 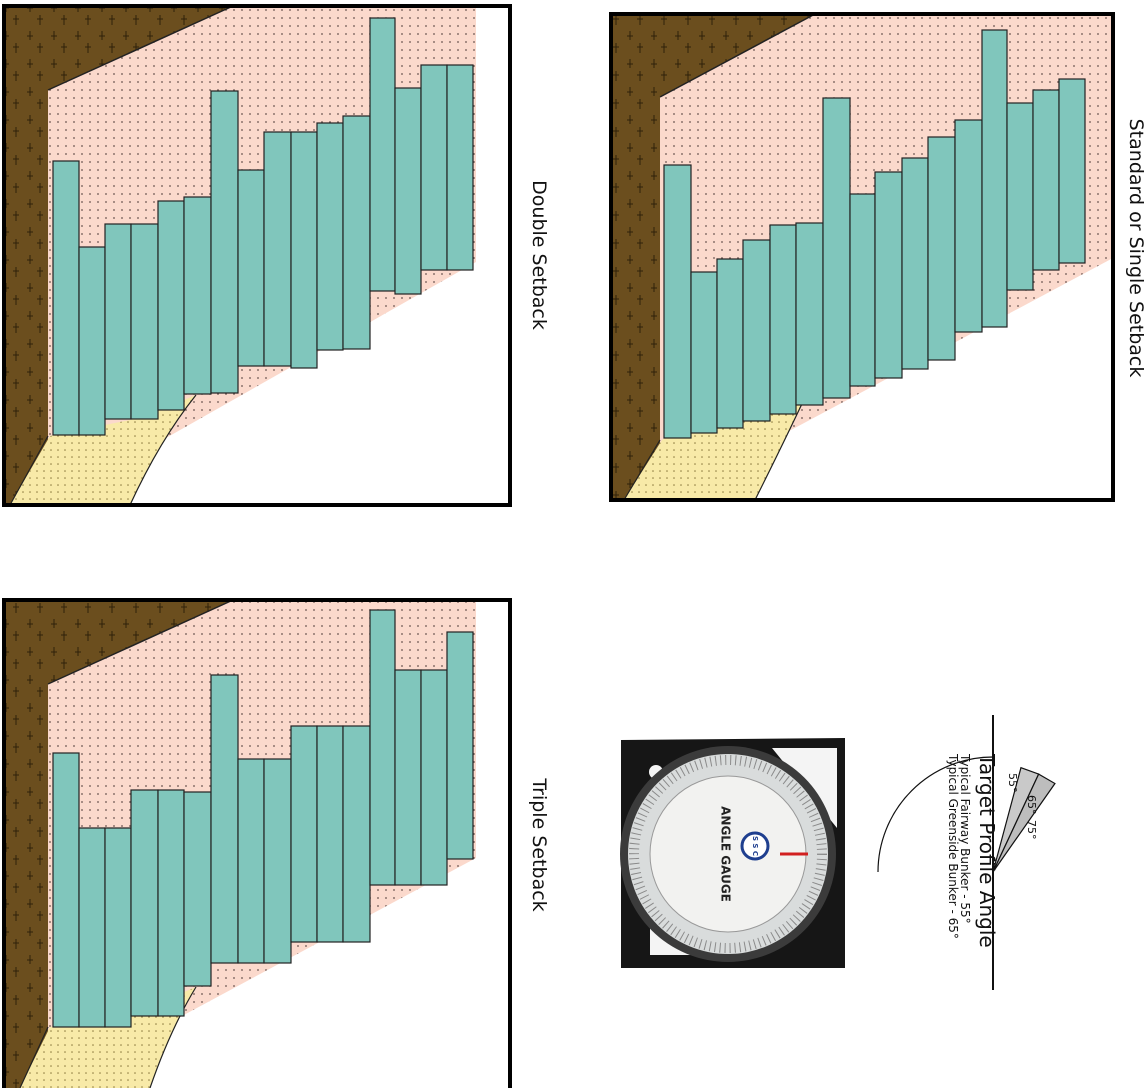 What do you see at coordinates (1012, 783) in the screenshot?
I see `angle-label-55: 55°` at bounding box center [1012, 783].